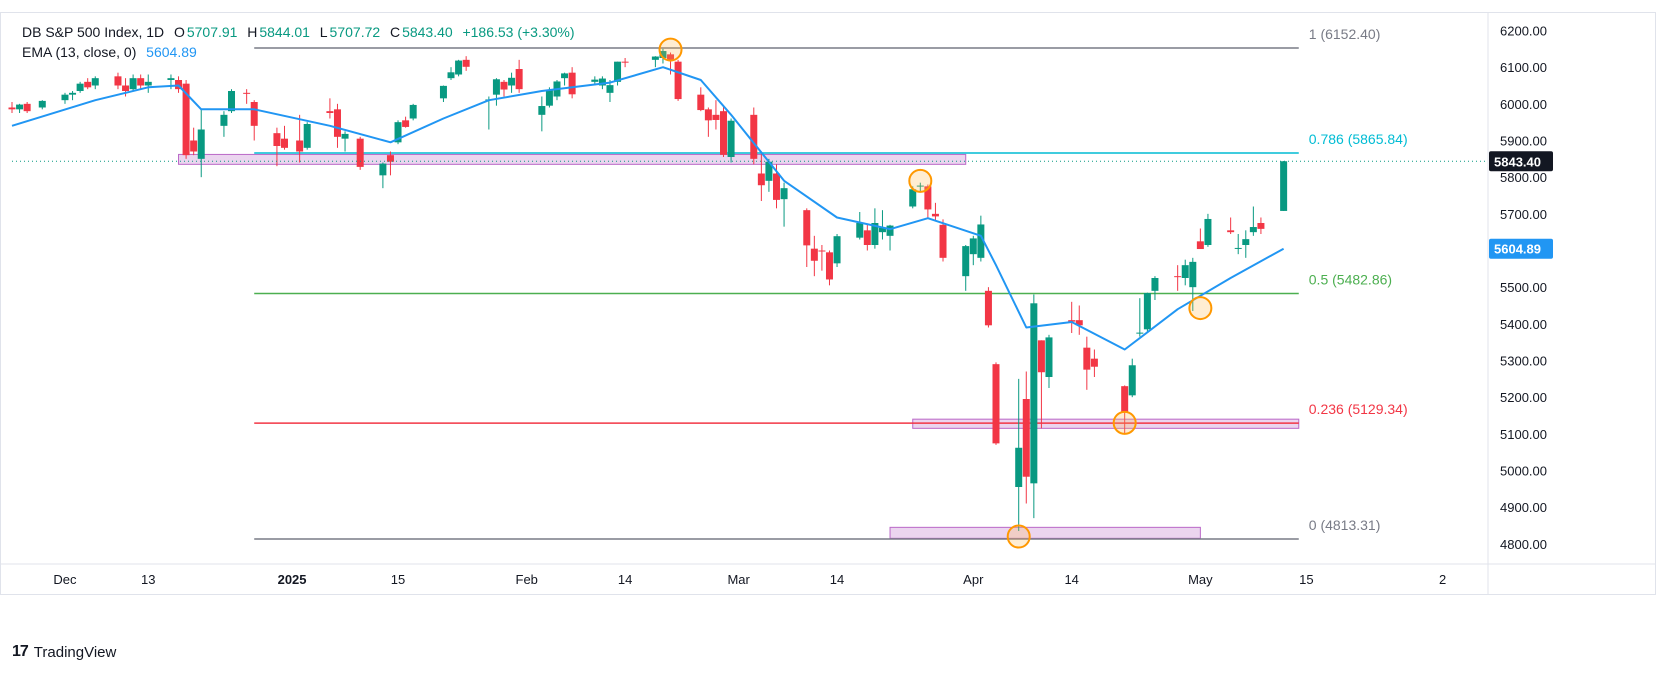  I want to click on tradingview-logo: 17 TradingView, so click(64, 652).